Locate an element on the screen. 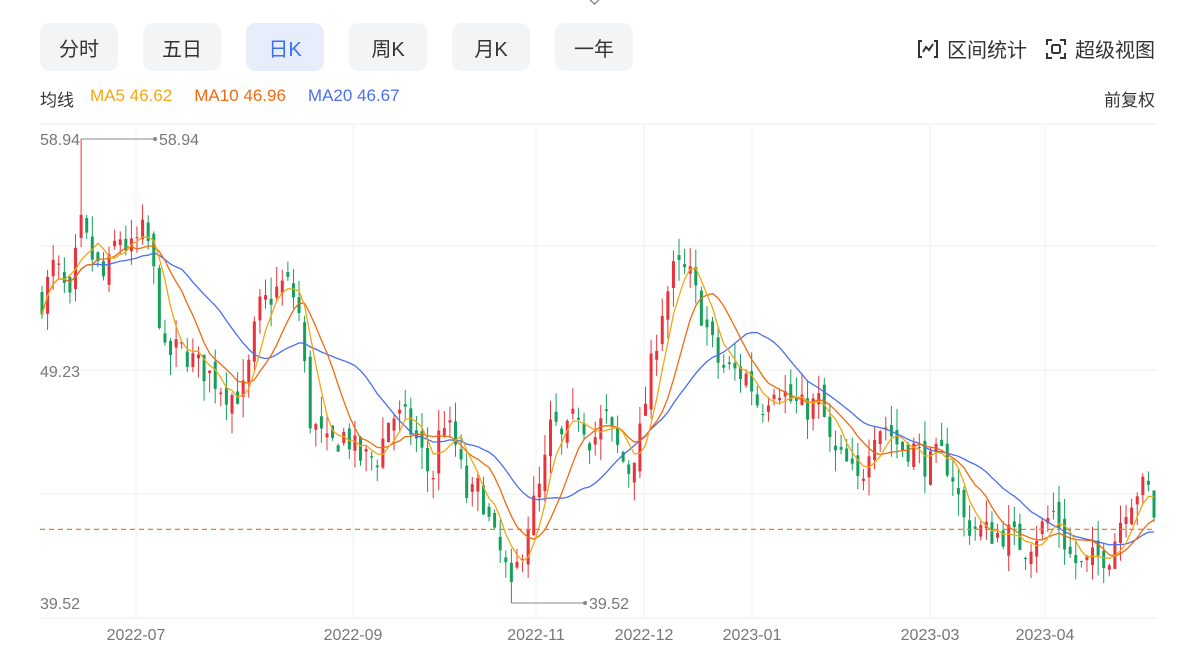 The image size is (1179, 656). low-marker-dot is located at coordinates (585, 603).